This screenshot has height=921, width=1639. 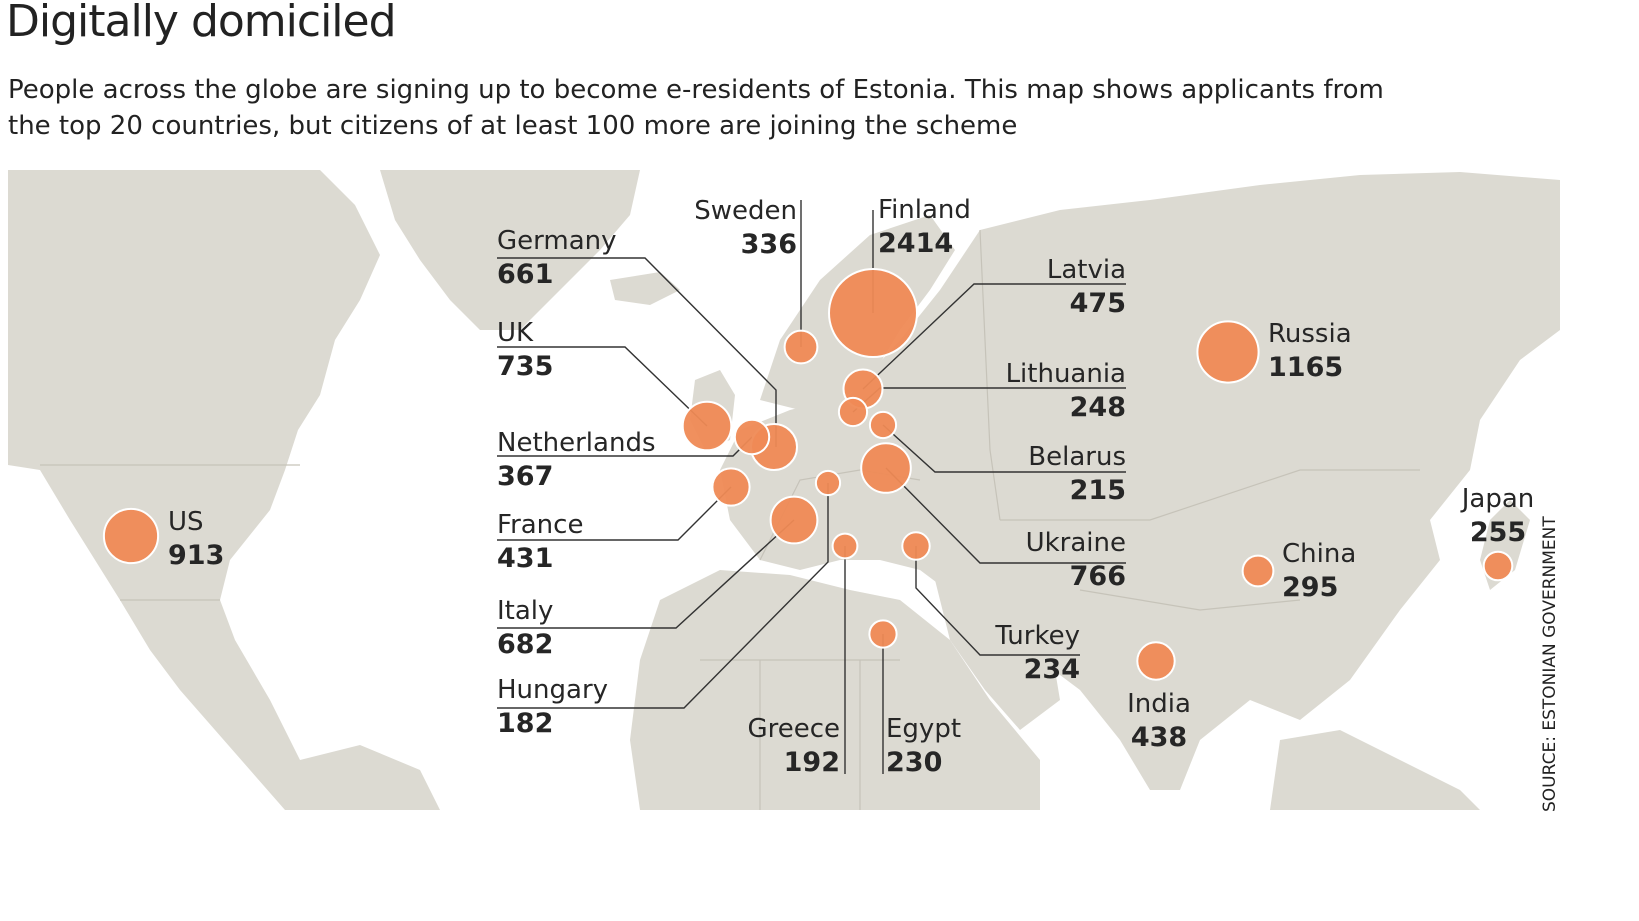 I want to click on bubble-hungary, so click(x=828, y=483).